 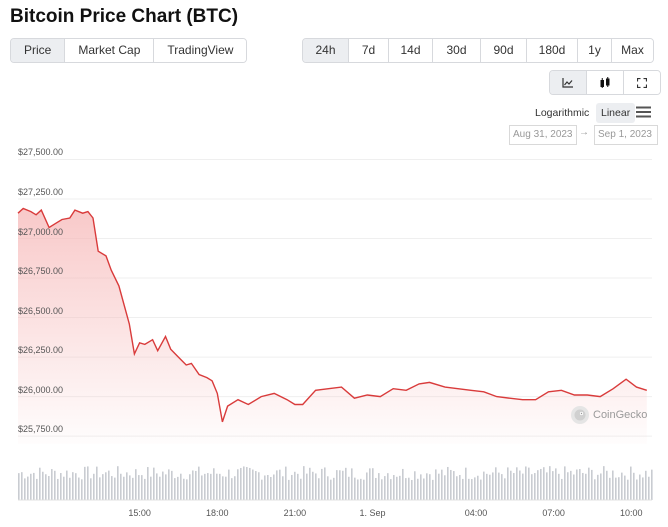 I want to click on range-30d-button: 30d, so click(x=457, y=50).